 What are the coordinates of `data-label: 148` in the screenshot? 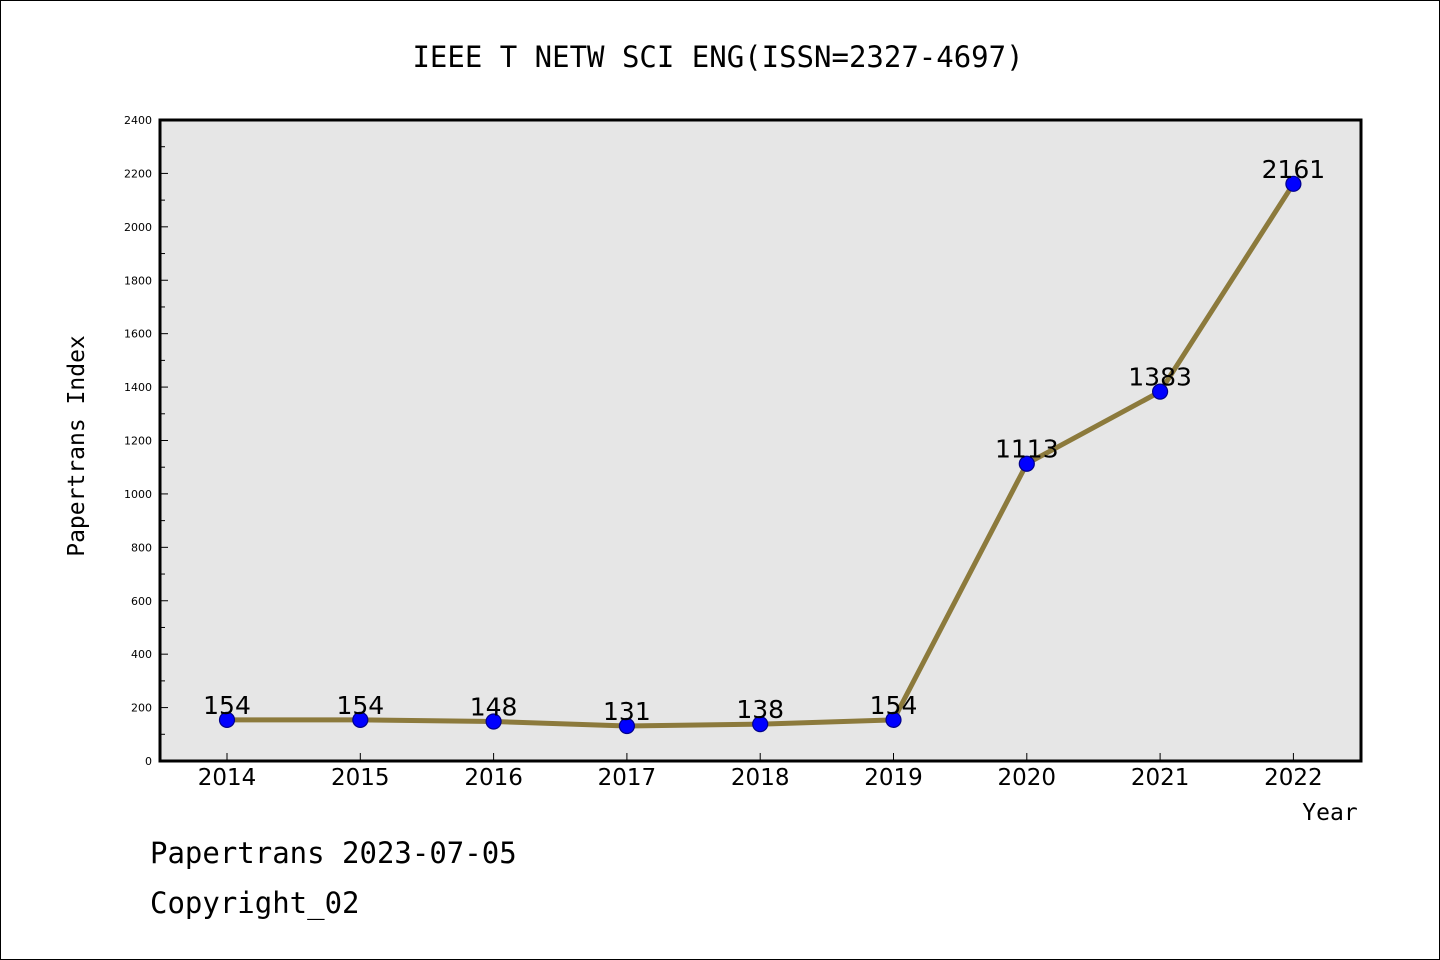 It's located at (494, 706).